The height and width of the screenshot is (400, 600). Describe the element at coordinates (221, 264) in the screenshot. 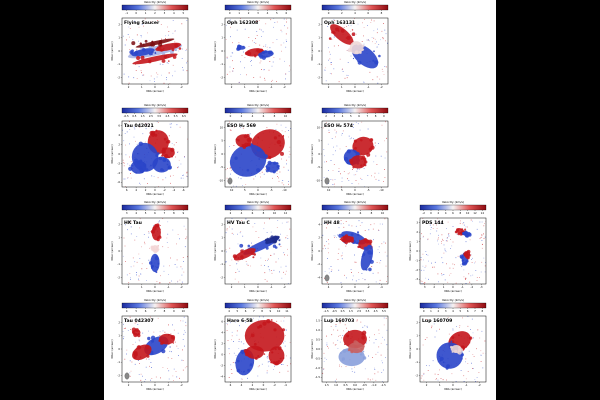

I see `y-tick-label: -1` at that location.